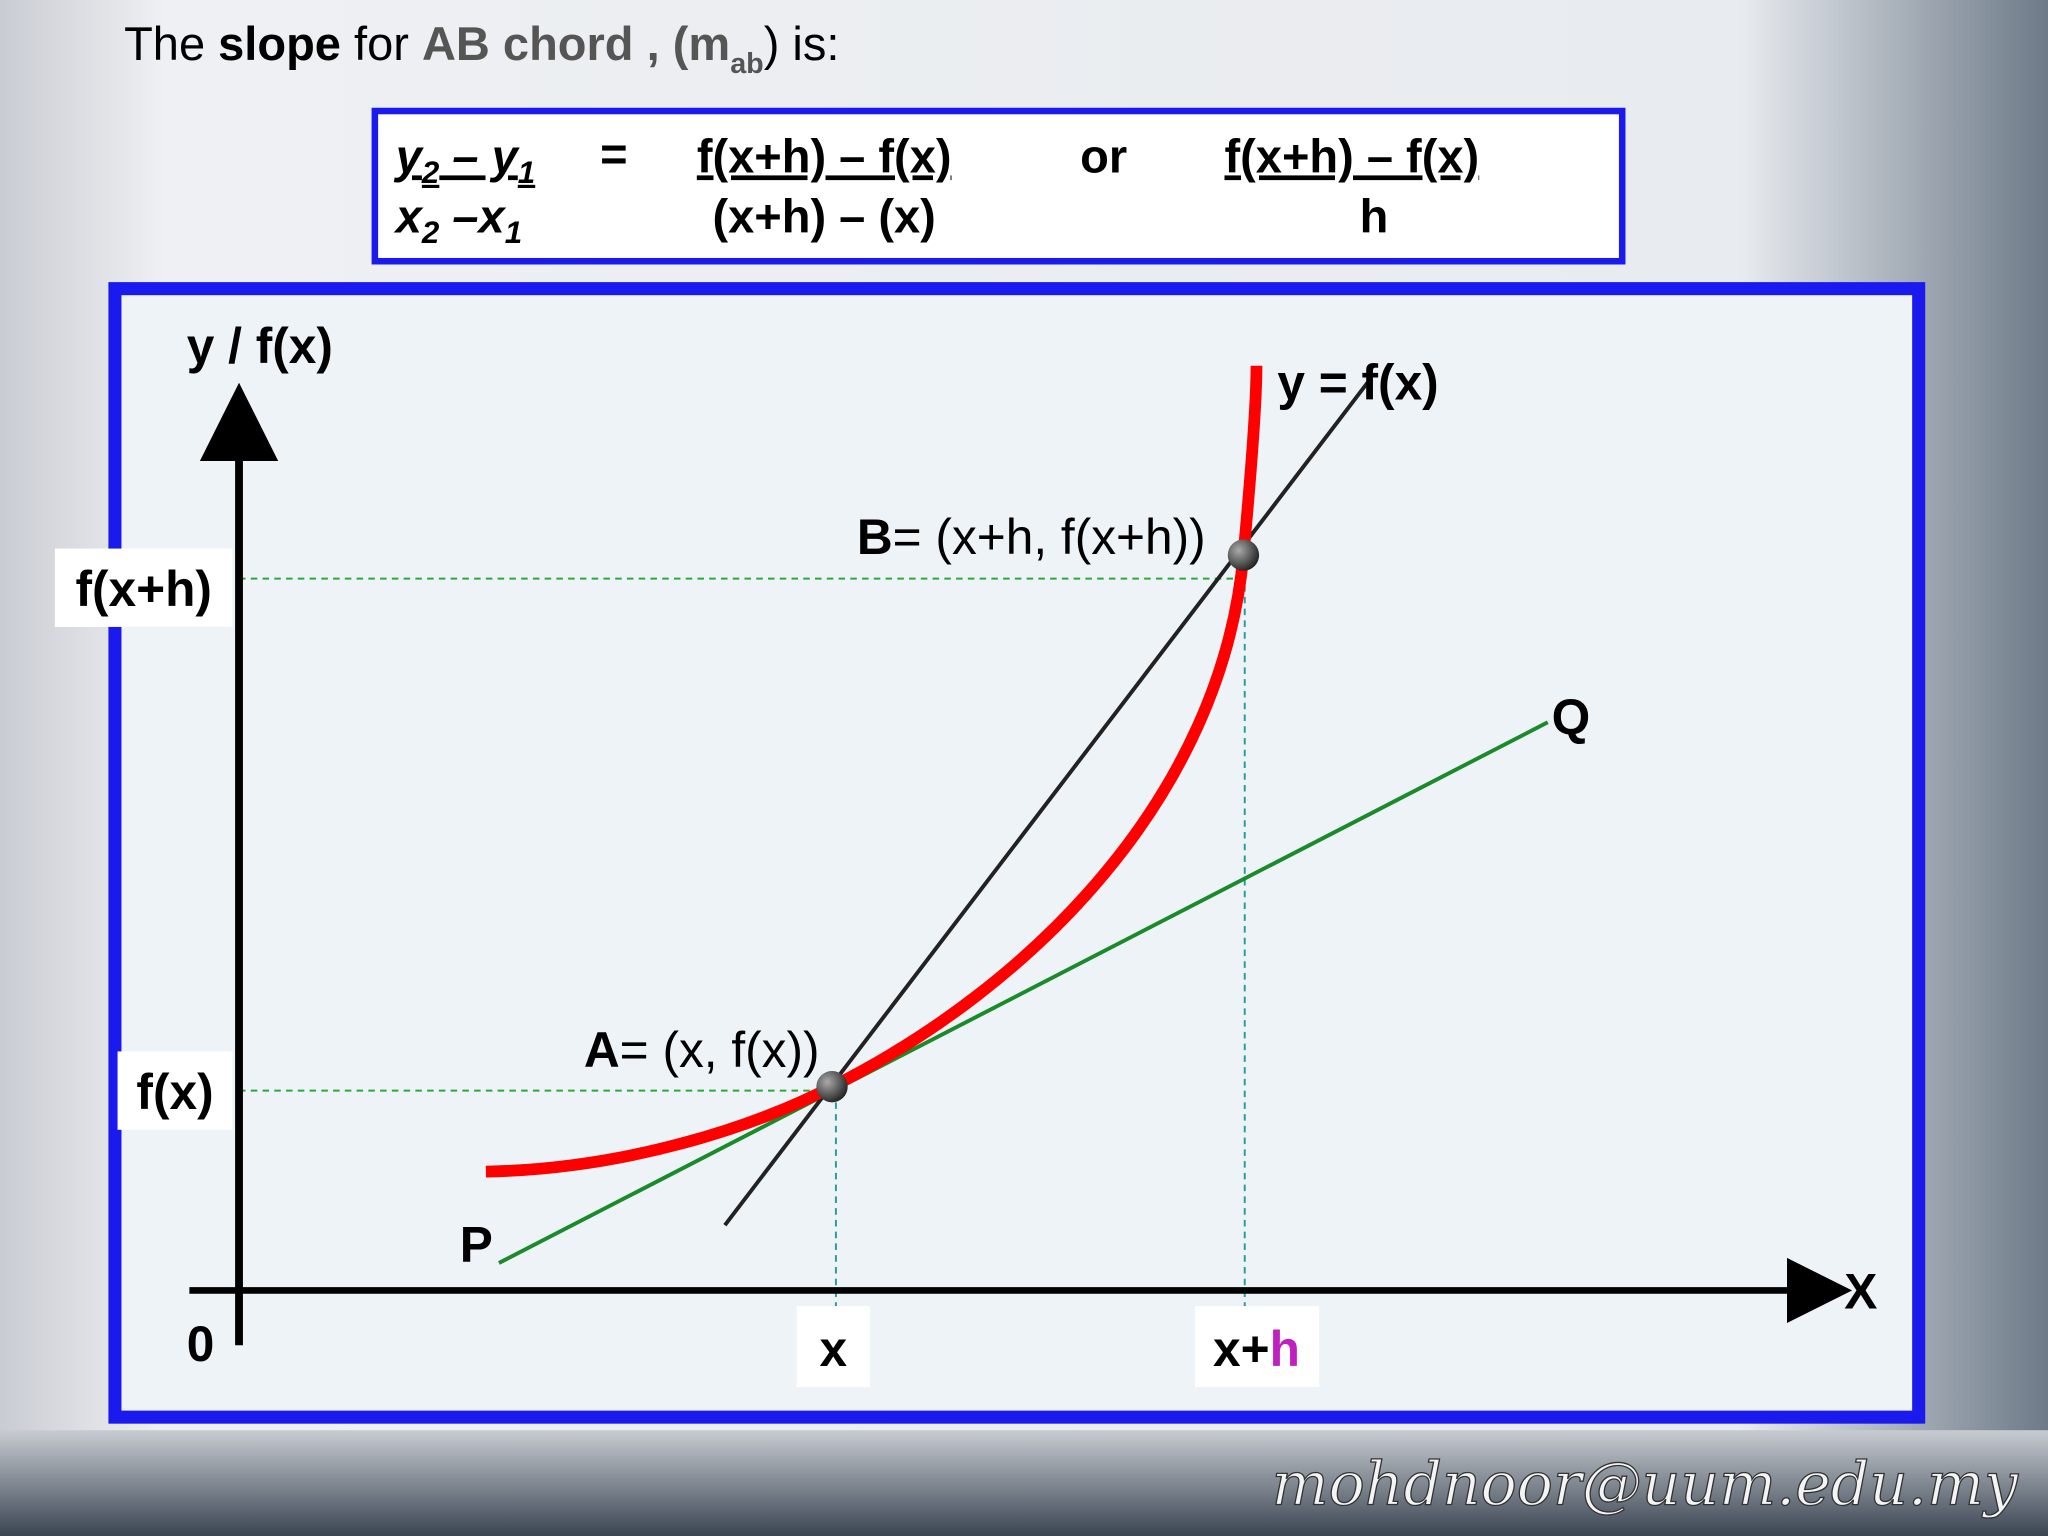 Image resolution: width=2048 pixels, height=1536 pixels. Describe the element at coordinates (408, 215) in the screenshot. I see `formula-part: x` at that location.